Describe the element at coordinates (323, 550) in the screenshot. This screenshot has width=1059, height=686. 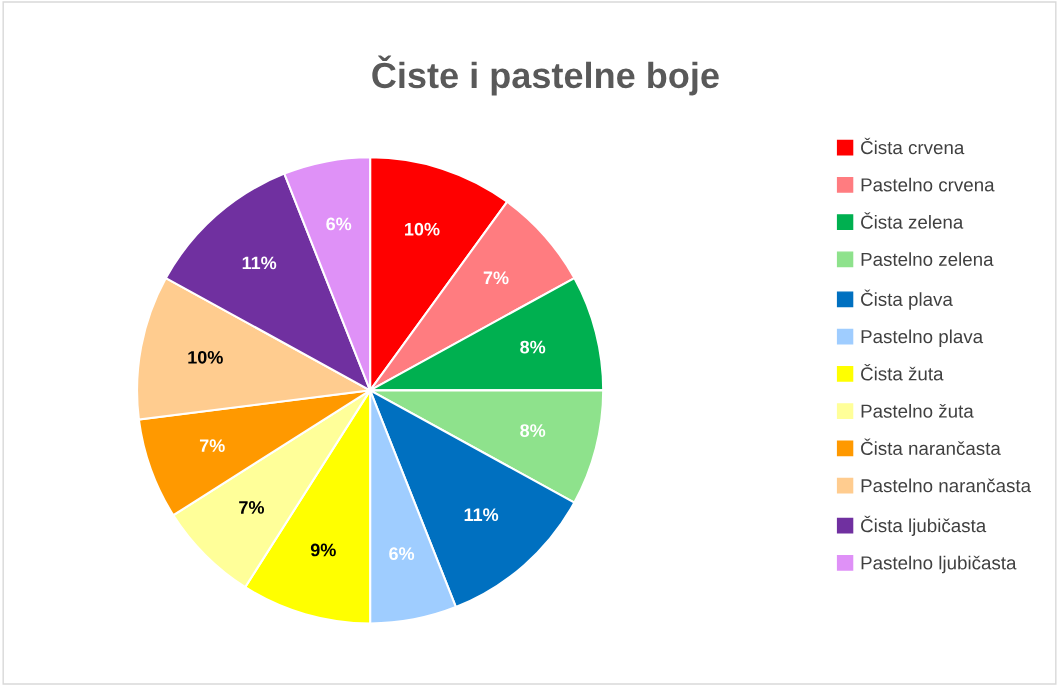
I see `data-label: 9%` at that location.